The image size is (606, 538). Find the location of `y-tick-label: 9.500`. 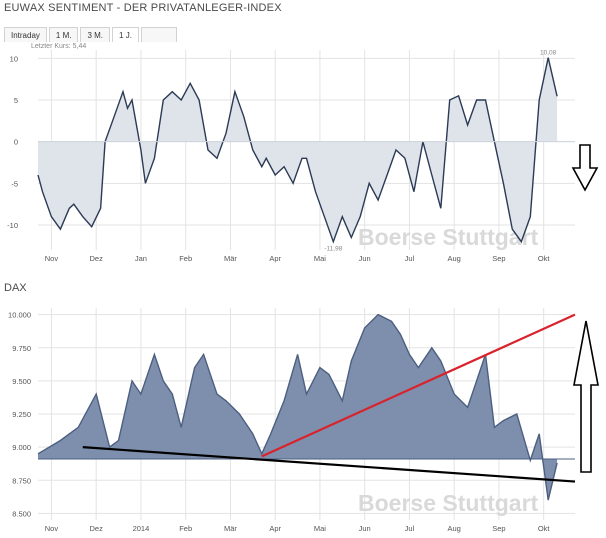

y-tick-label: 9.500 is located at coordinates (21, 381).